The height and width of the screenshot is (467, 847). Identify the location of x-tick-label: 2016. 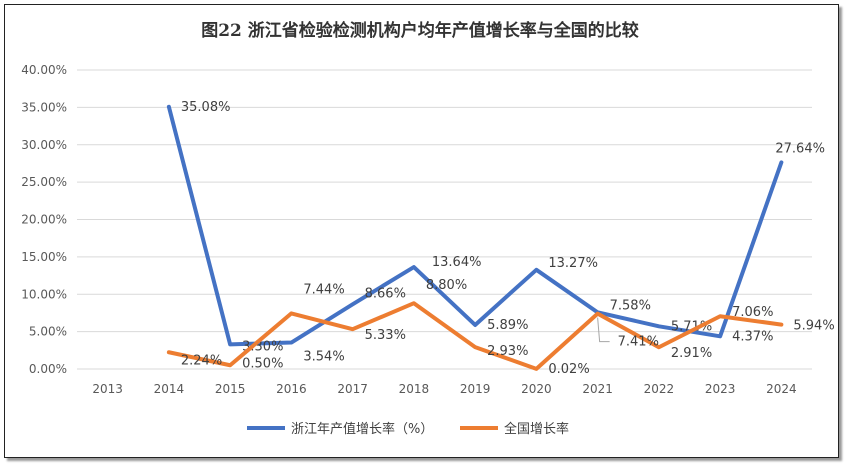
(291, 389).